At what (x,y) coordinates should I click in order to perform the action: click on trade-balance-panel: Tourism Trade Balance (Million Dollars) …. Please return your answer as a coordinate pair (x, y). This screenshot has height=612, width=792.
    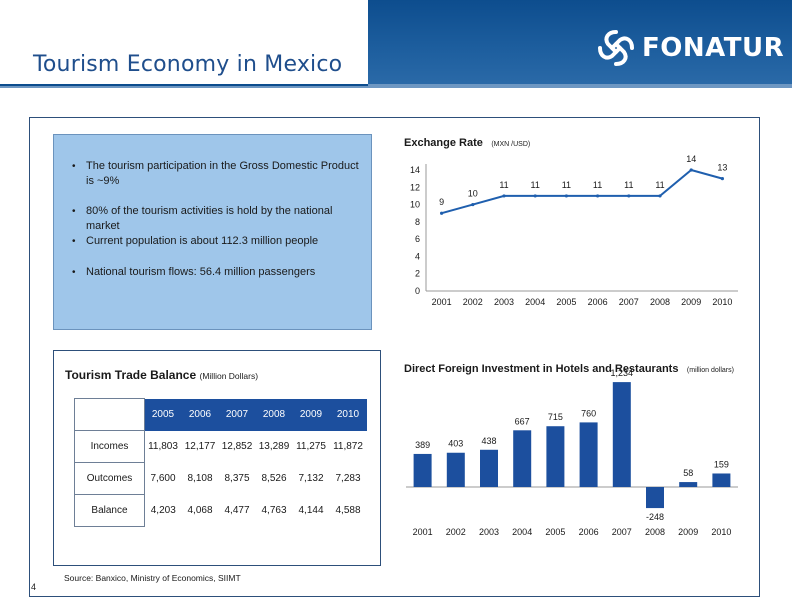
    Looking at the image, I should click on (217, 458).